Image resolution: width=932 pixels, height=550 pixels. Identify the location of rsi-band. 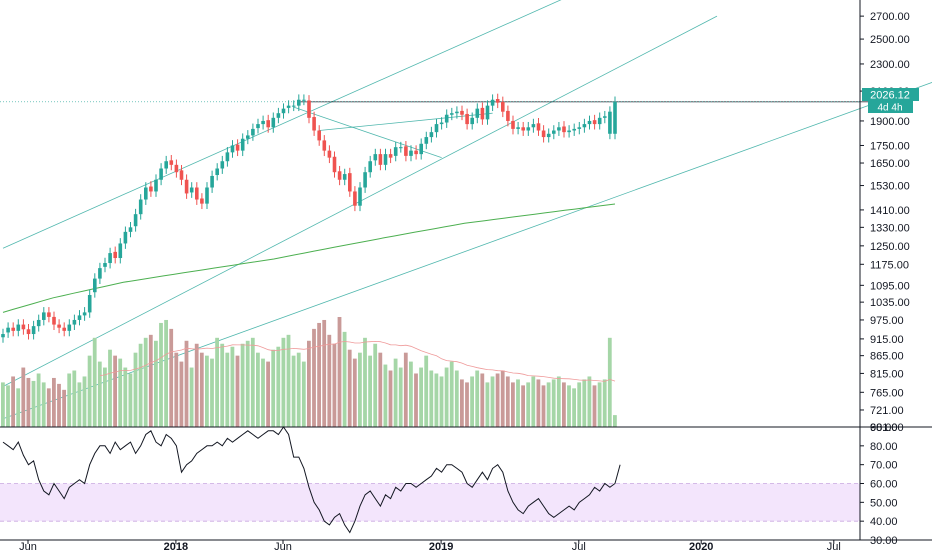
(430, 502).